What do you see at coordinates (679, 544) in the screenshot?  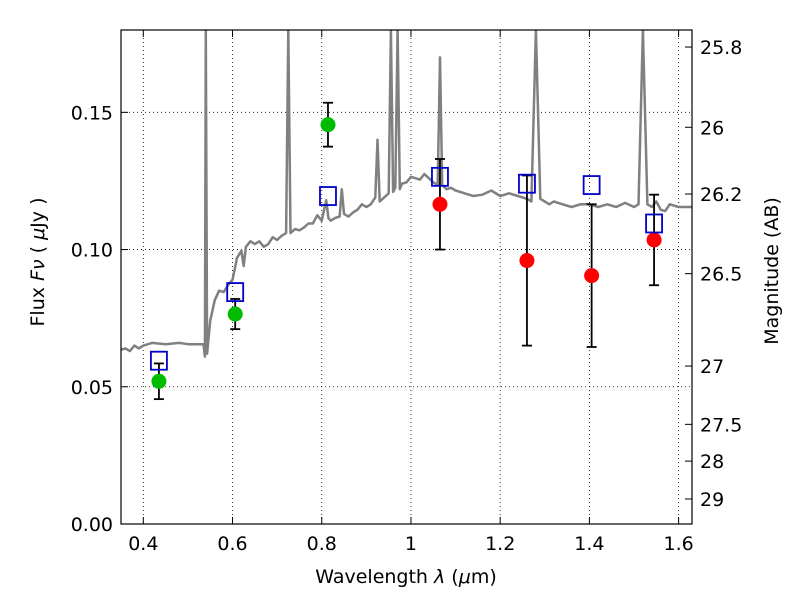 I see `x-tick-label: 1.6` at bounding box center [679, 544].